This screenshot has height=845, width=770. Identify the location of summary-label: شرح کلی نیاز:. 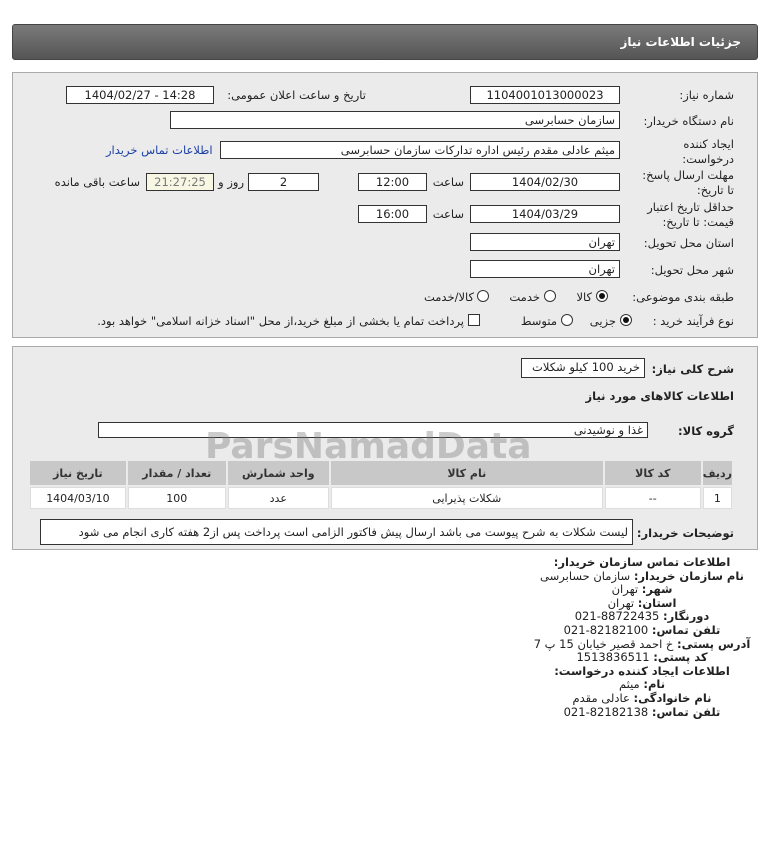
(692, 369).